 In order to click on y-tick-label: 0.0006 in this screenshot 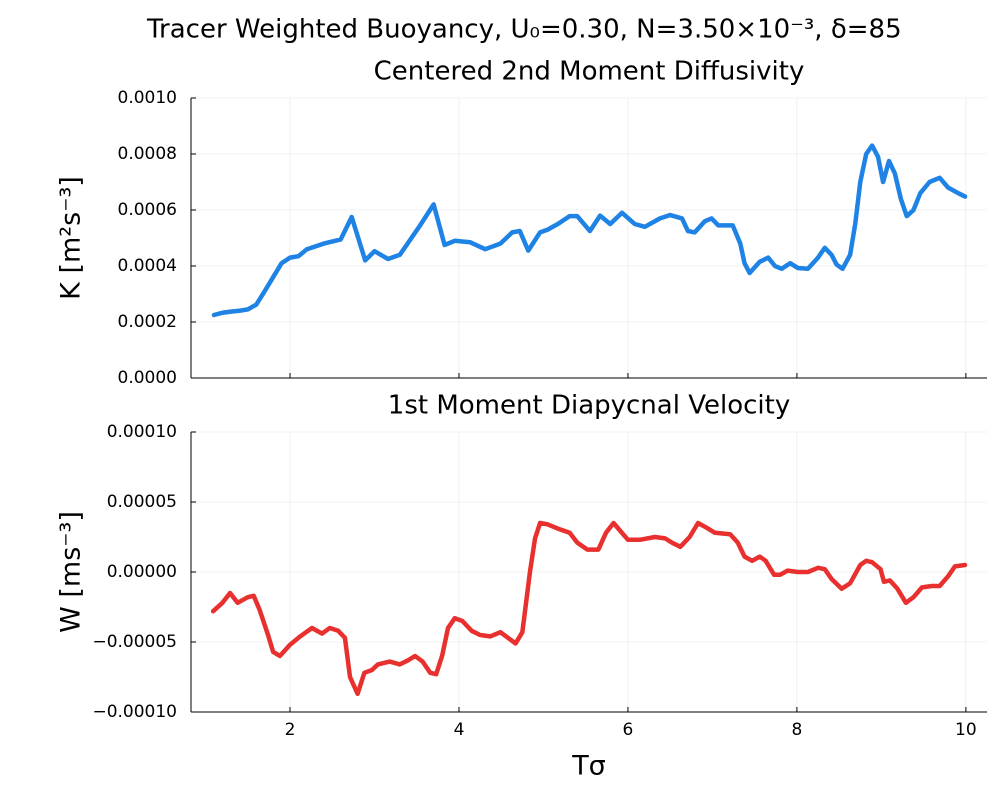, I will do `click(147, 210)`.